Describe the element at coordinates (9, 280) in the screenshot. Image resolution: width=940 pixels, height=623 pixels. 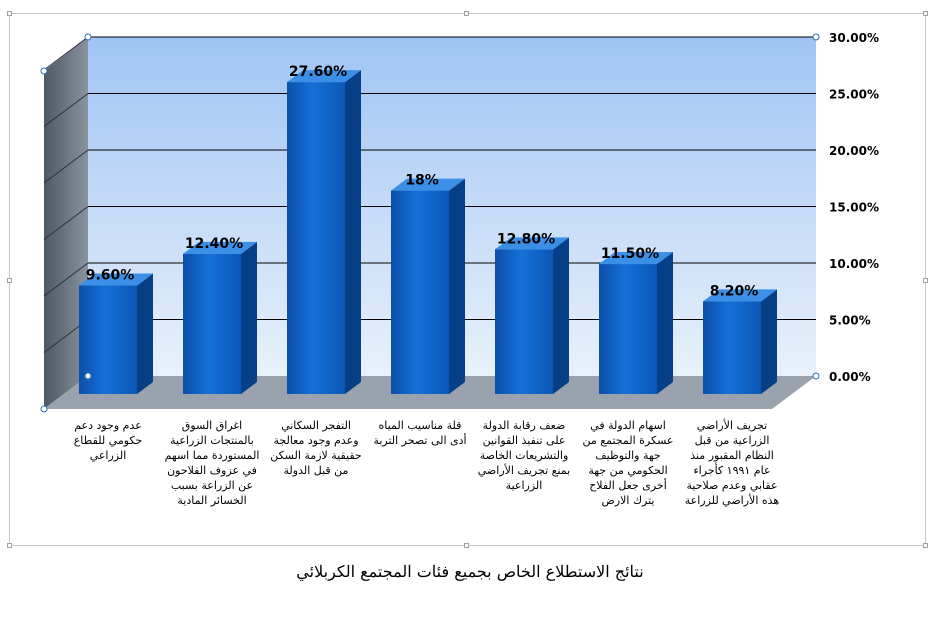
I see `resize-handle-left` at that location.